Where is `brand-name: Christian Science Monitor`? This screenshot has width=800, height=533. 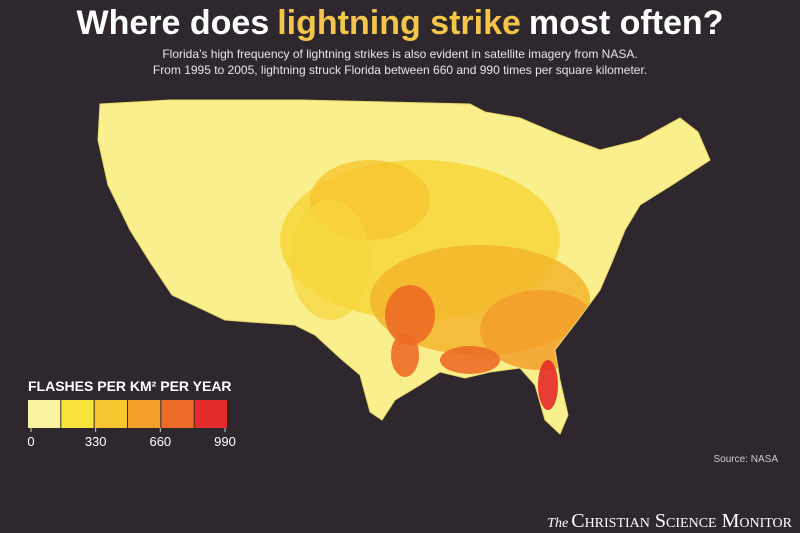
brand-name: Christian Science Monitor is located at coordinates (681, 521).